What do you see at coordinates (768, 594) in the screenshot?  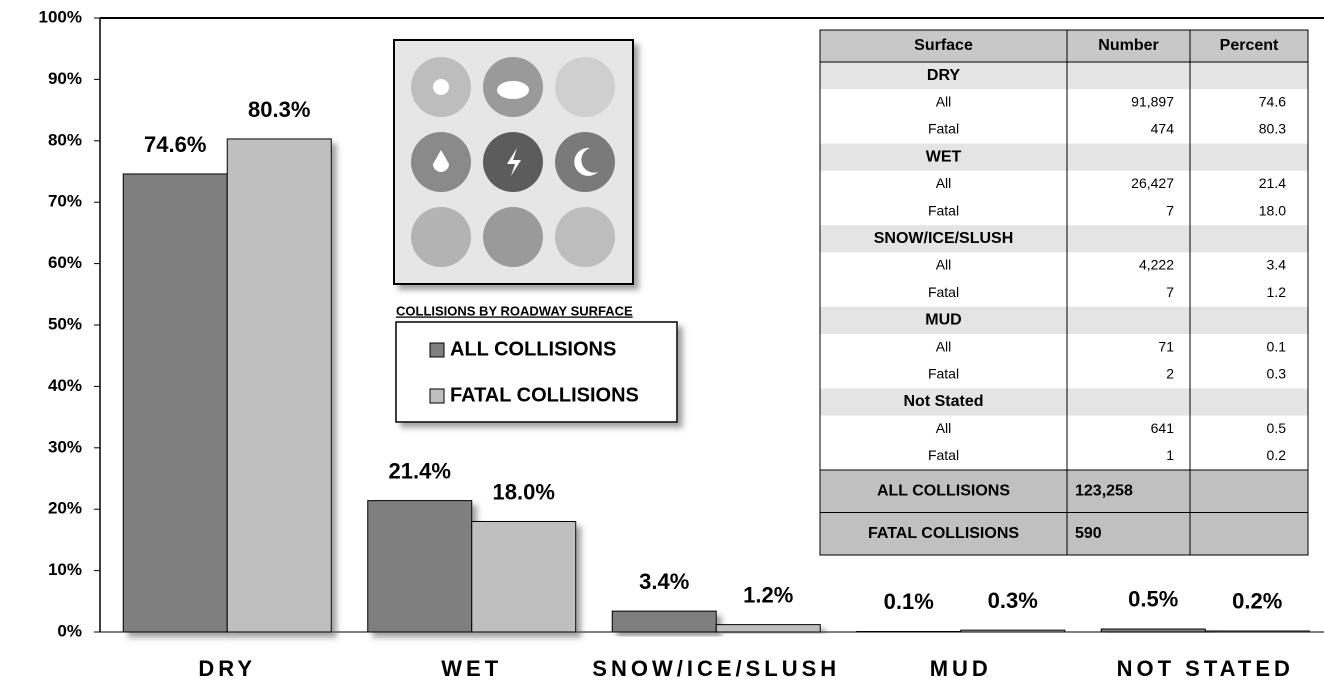 I see `value-label: 1.2%` at bounding box center [768, 594].